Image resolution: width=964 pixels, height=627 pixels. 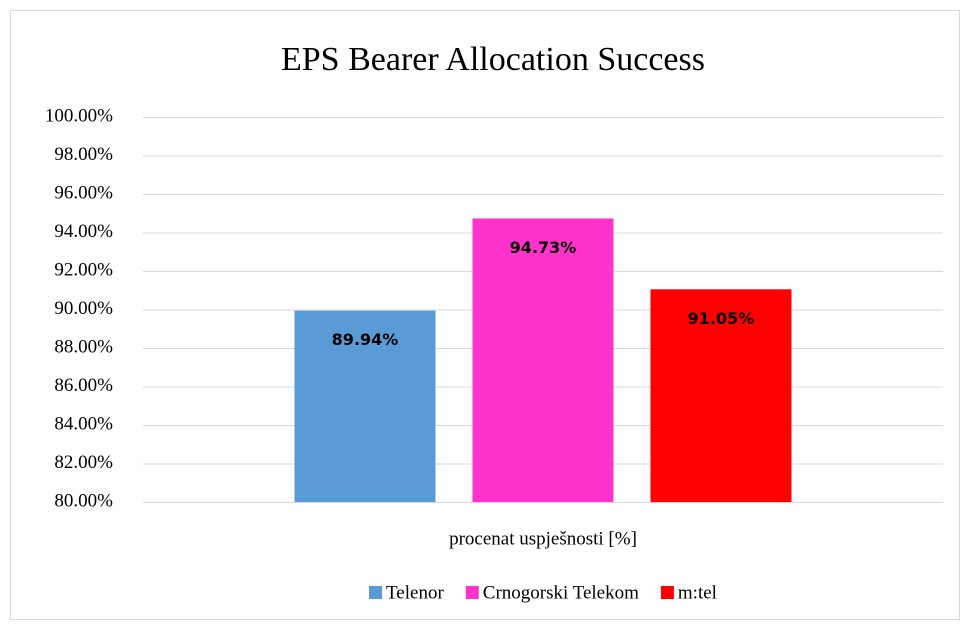 I want to click on y-tick-label: 90.00%, so click(x=83, y=308).